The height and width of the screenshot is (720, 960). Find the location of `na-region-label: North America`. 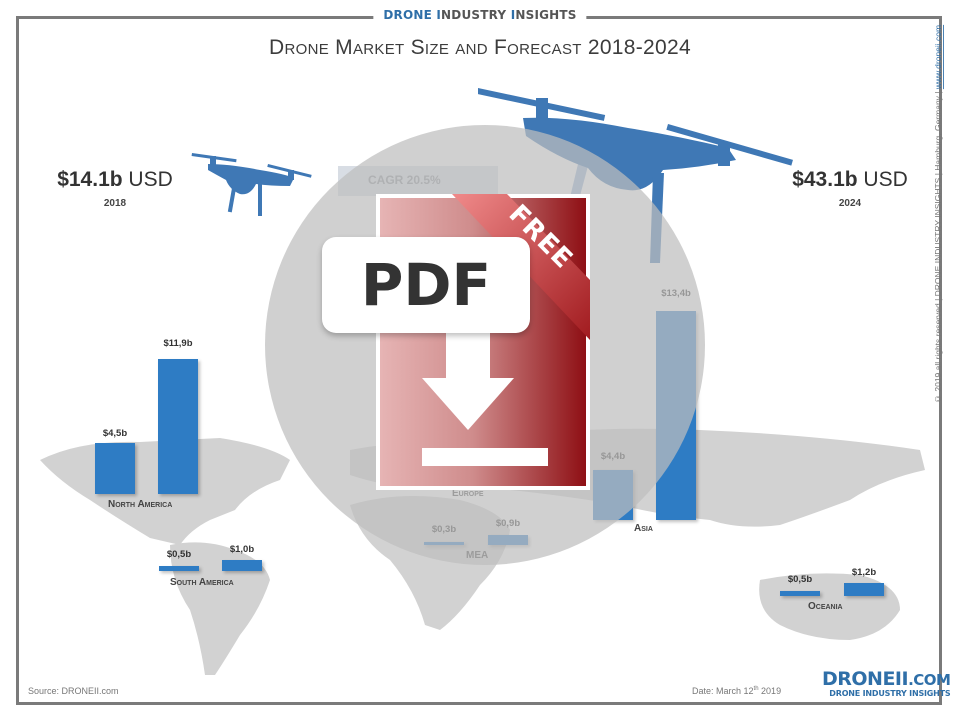

na-region-label: North America is located at coordinates (140, 504).